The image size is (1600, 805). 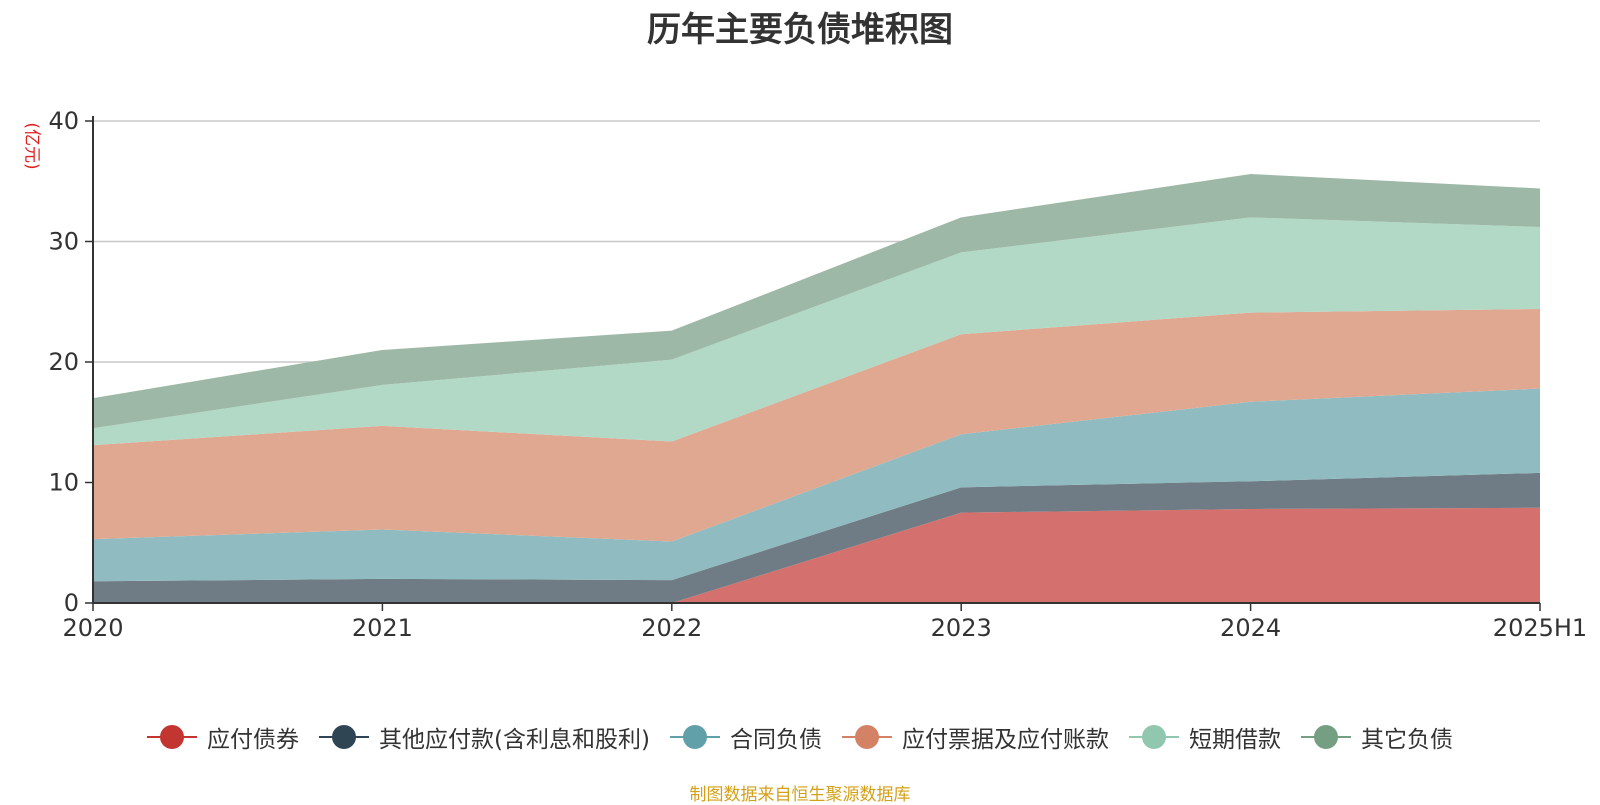 What do you see at coordinates (63, 121) in the screenshot?
I see `y-tick-label: 40` at bounding box center [63, 121].